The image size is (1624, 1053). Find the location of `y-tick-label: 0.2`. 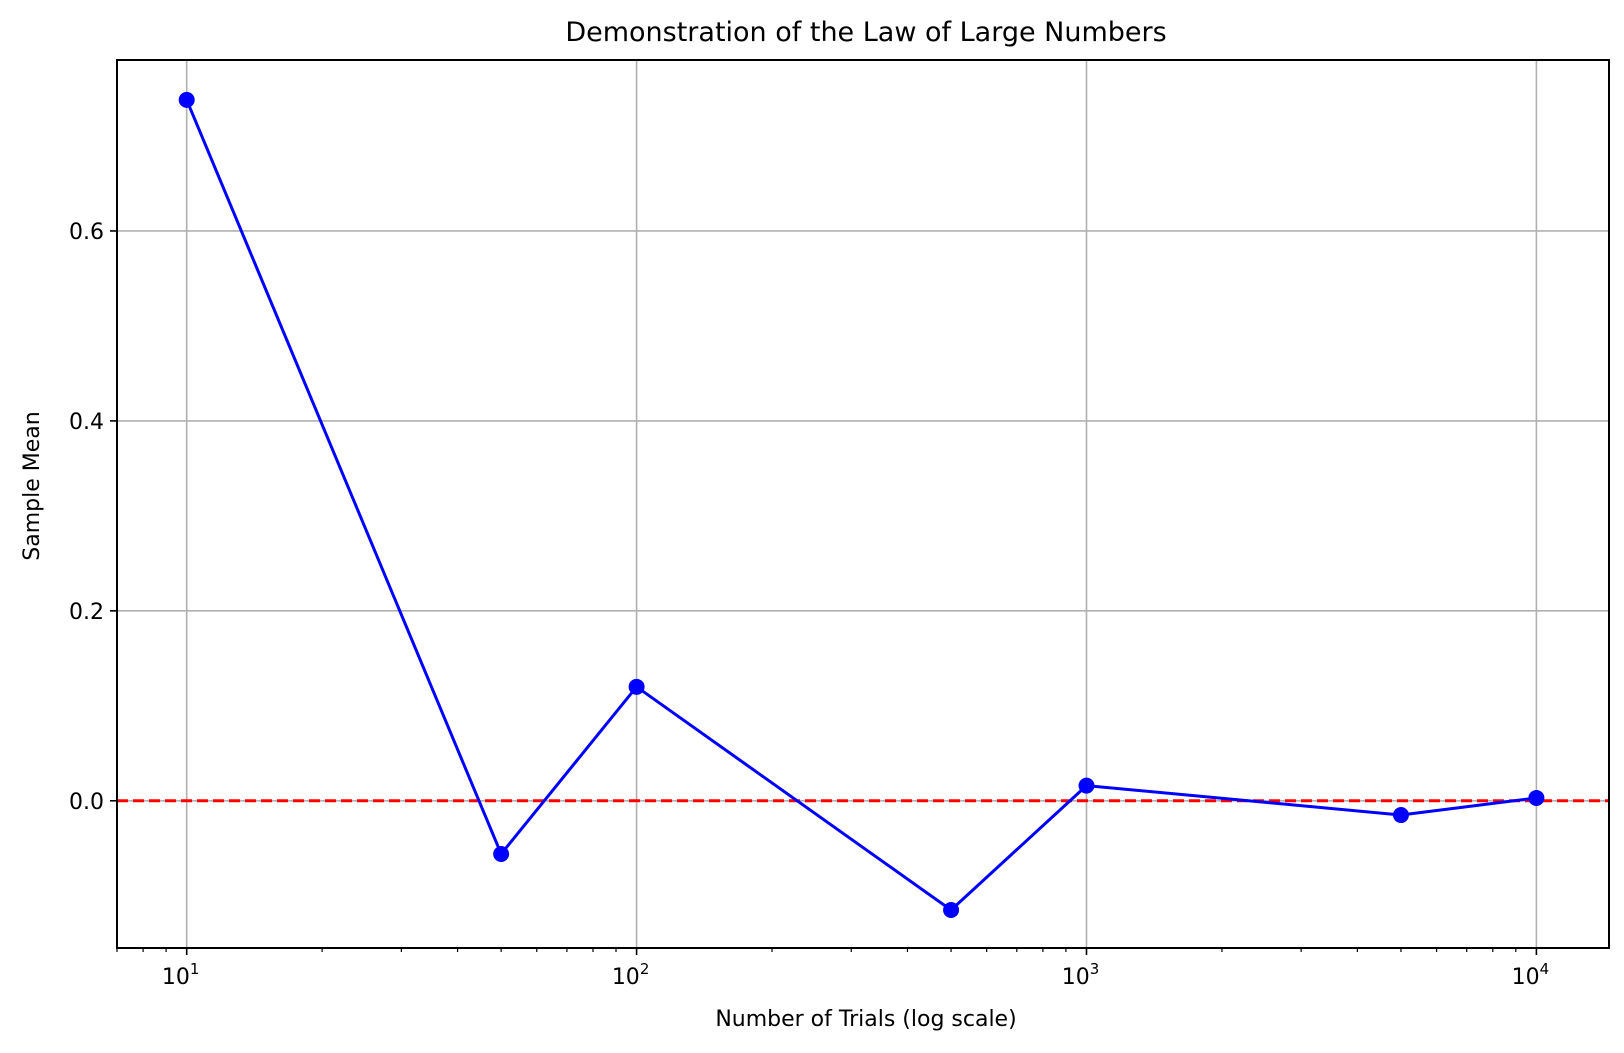

y-tick-label: 0.2 is located at coordinates (86, 612).